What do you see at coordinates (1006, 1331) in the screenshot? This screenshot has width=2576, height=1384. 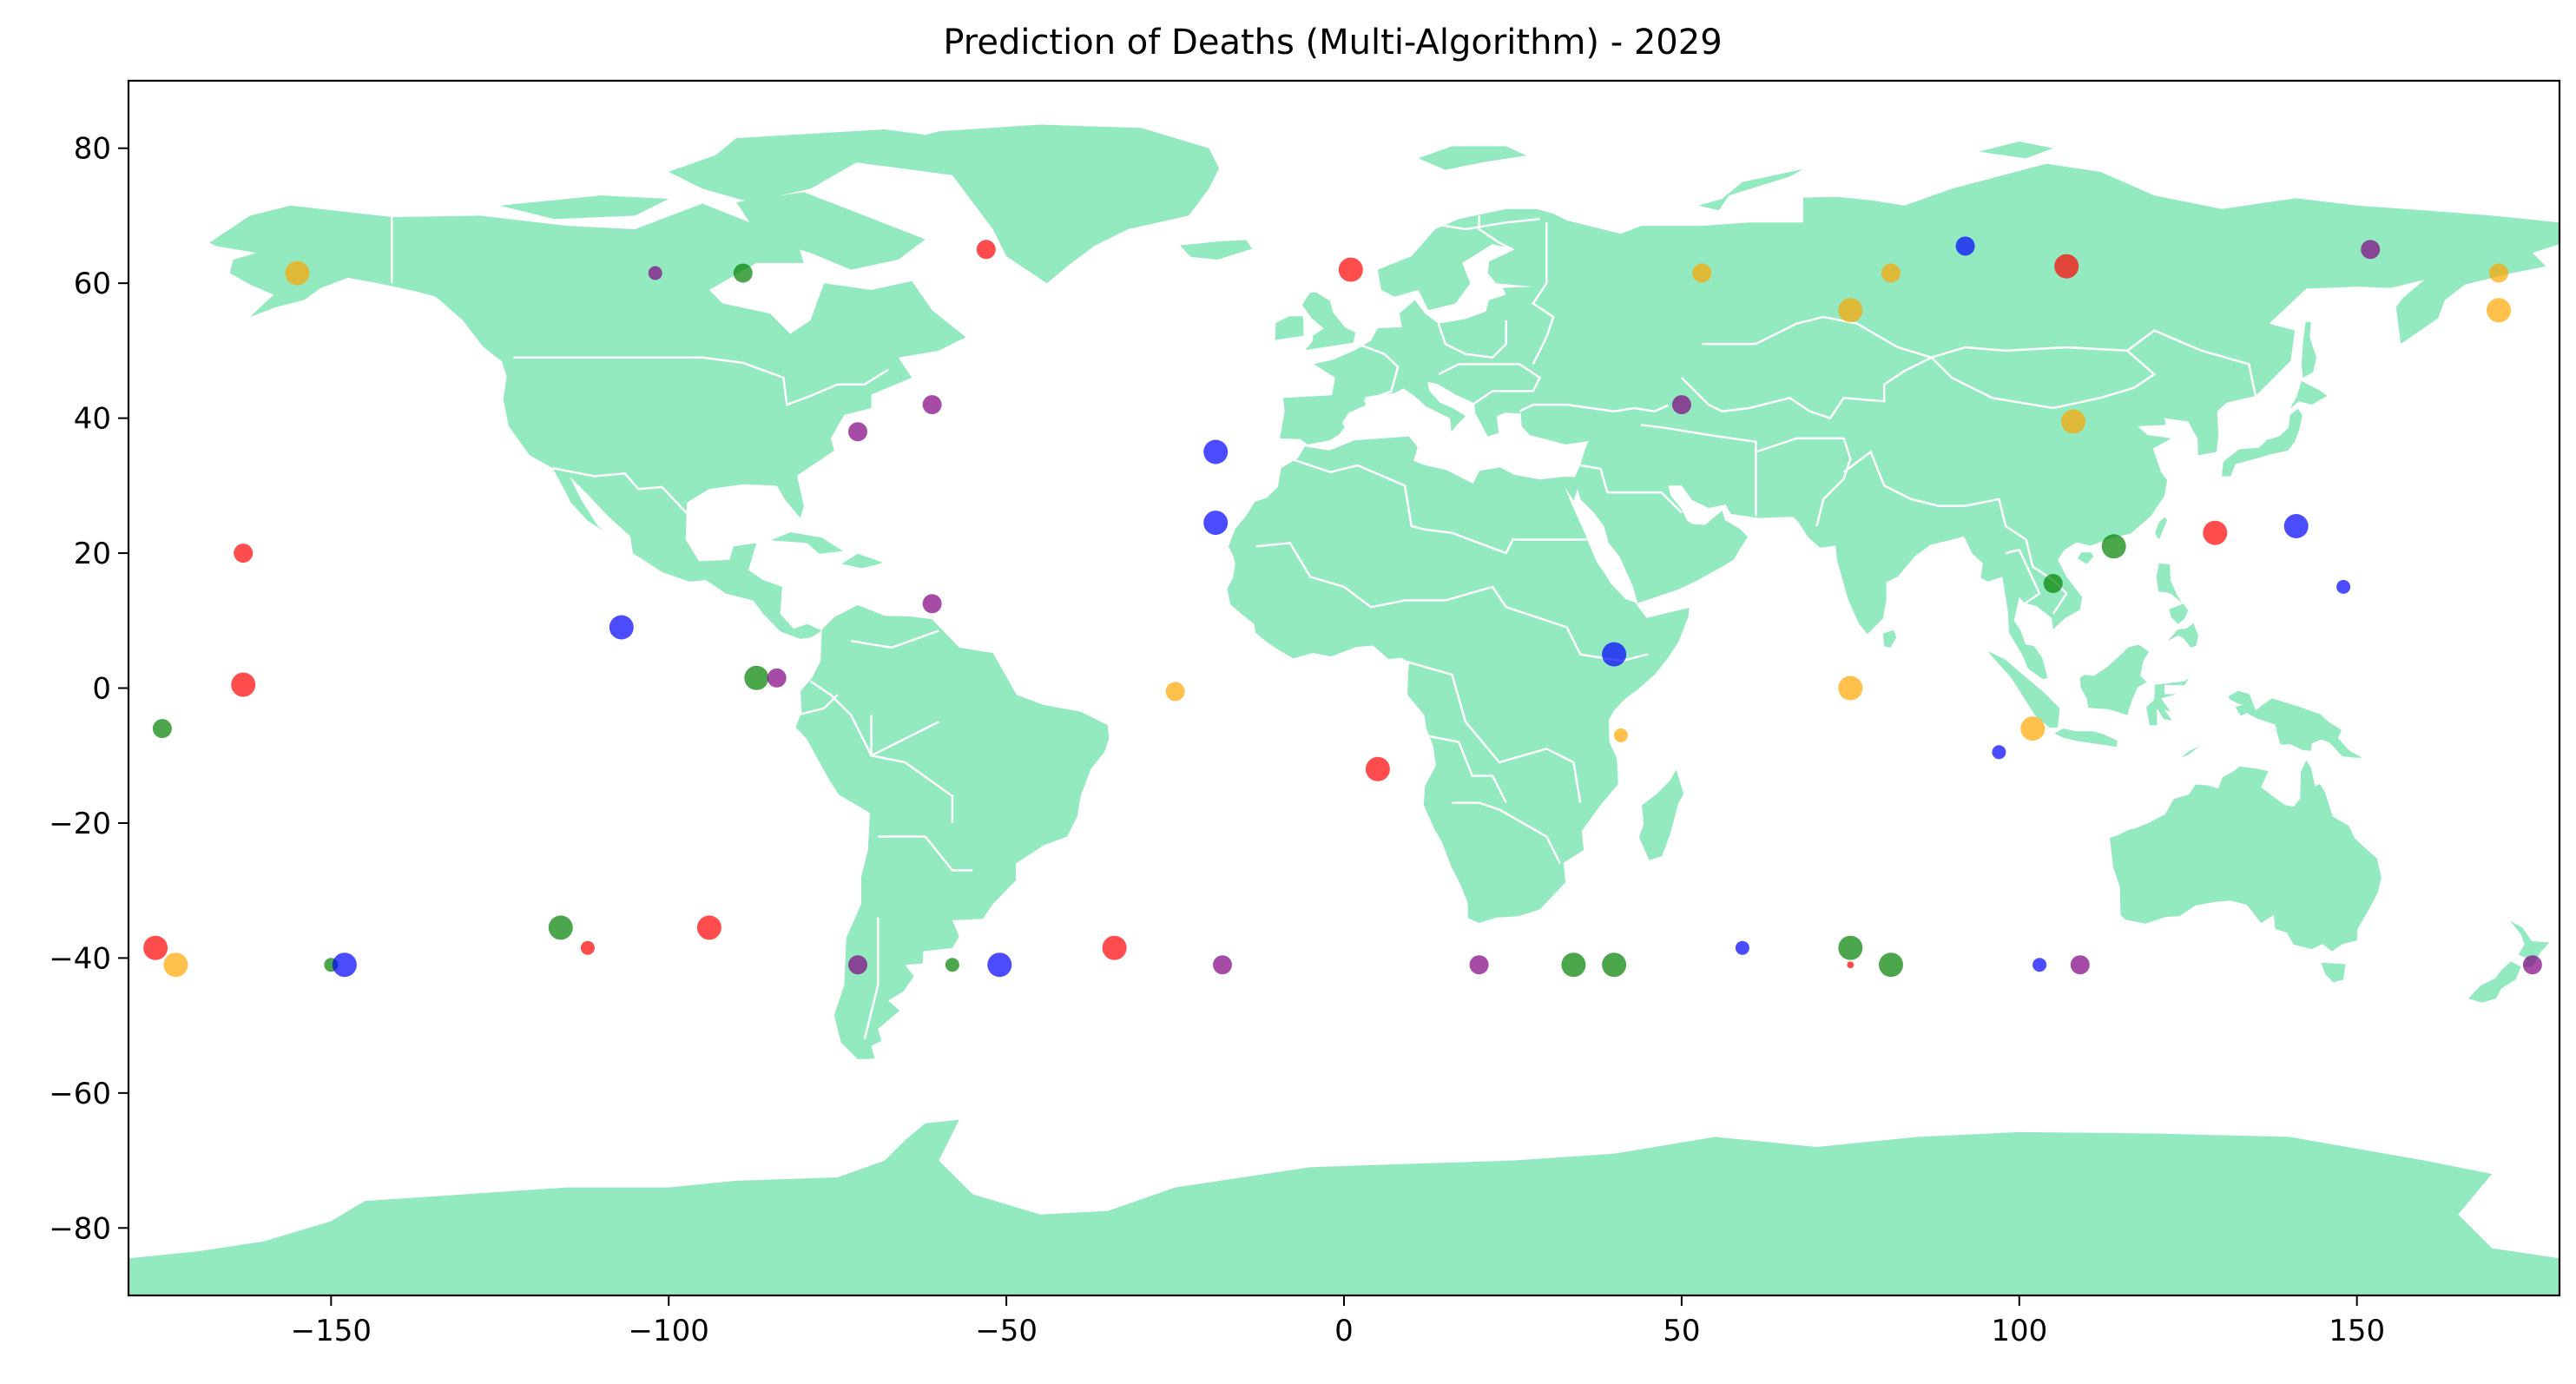 I see `x-tick-label: −50` at bounding box center [1006, 1331].